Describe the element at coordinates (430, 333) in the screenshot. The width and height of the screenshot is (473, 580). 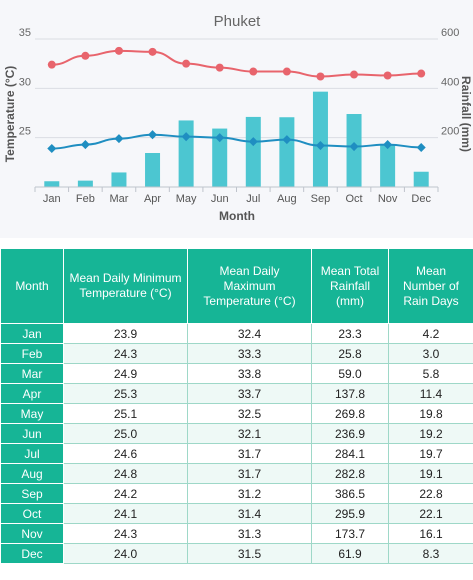
I see `rain-days-cell: 4.2` at that location.